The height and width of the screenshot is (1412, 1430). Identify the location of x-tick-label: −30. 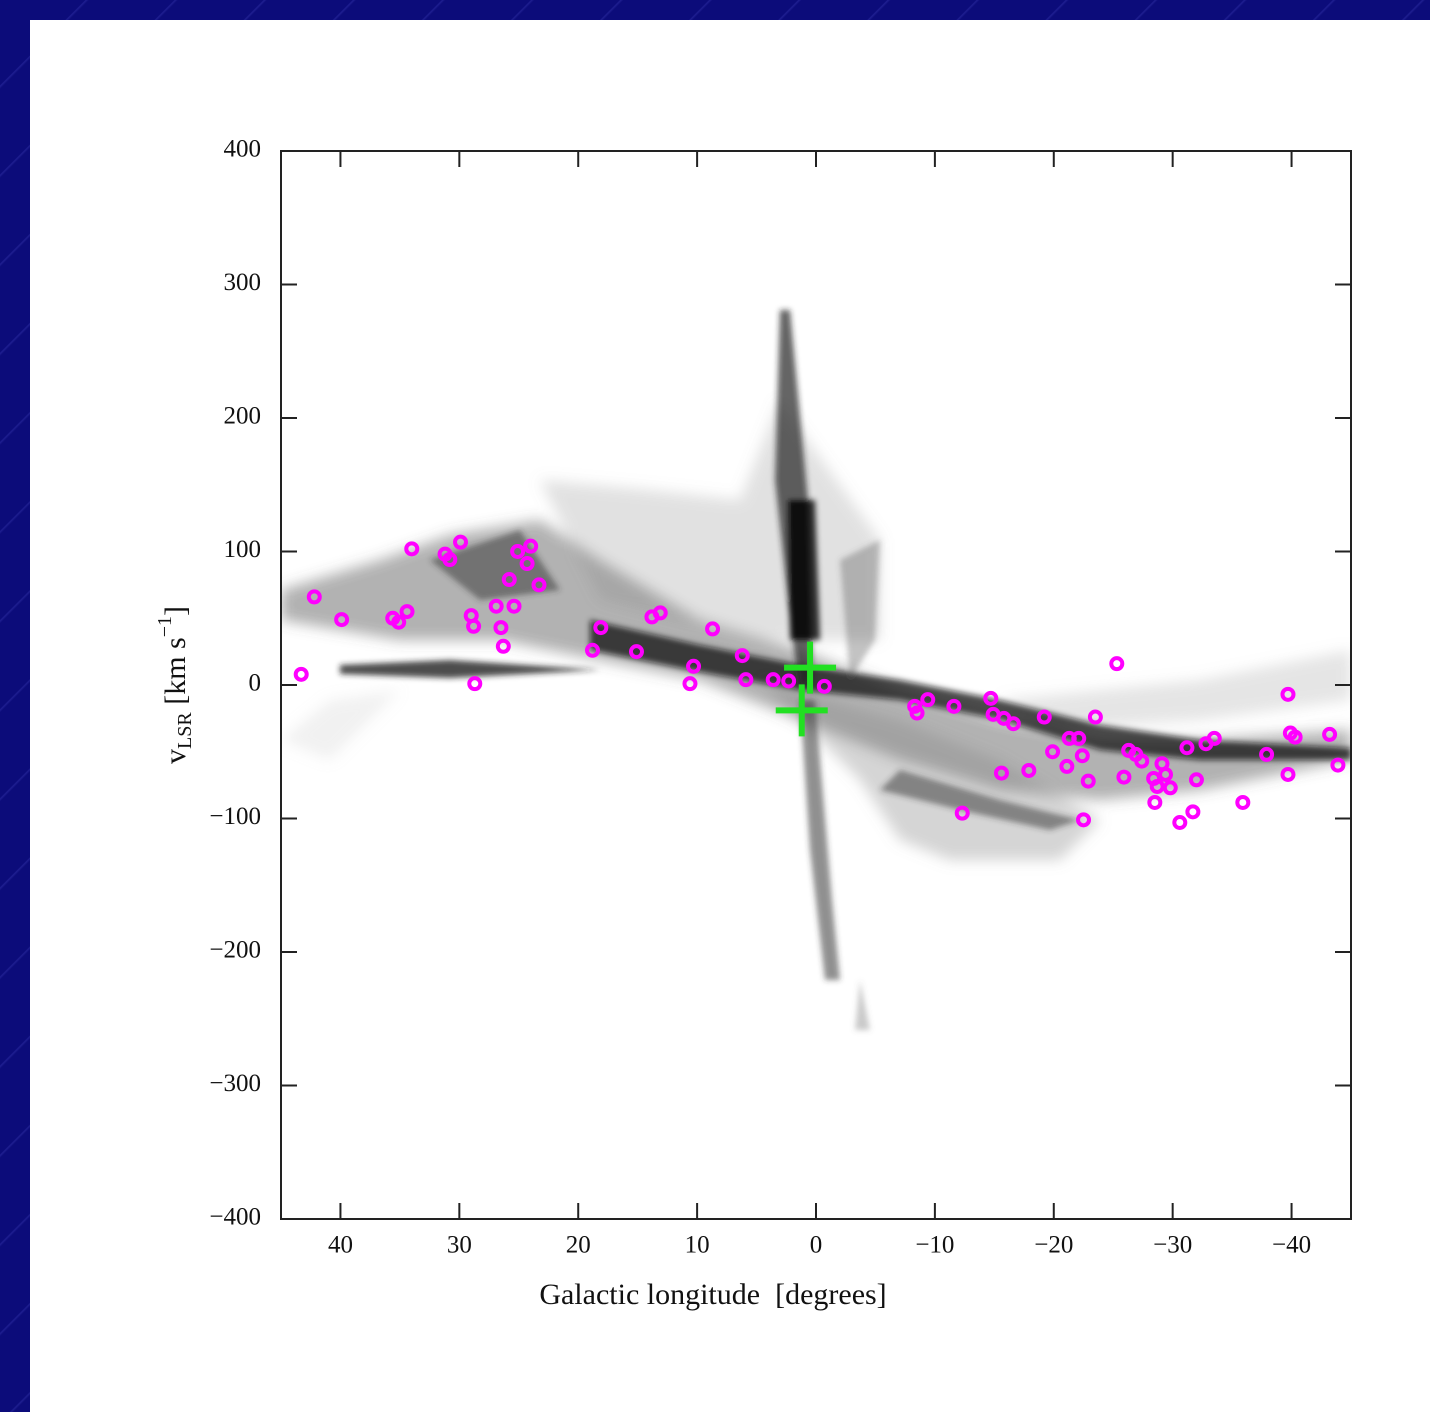
(1172, 1245).